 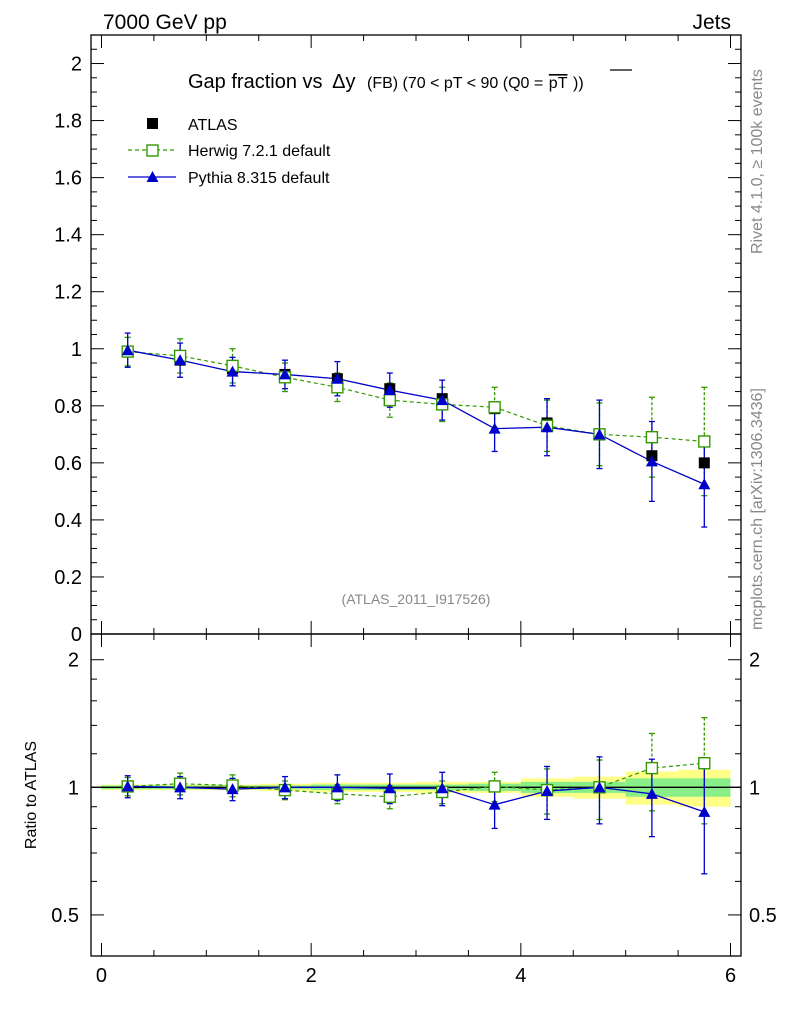 I want to click on main-y-tick-label: 0.6, so click(x=68, y=464).